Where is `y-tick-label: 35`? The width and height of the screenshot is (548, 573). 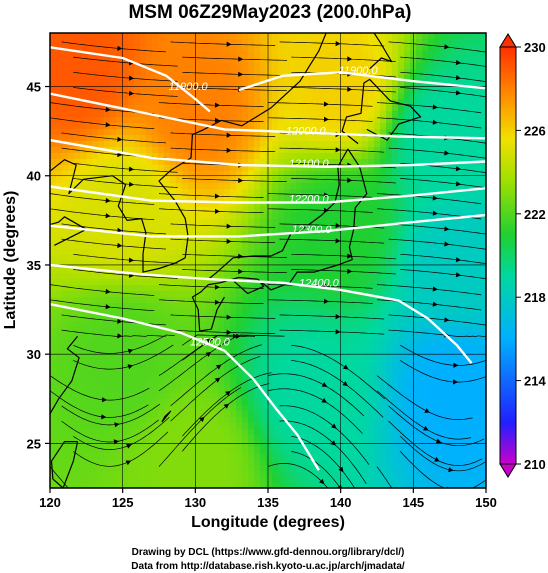
y-tick-label: 35 is located at coordinates (34, 265).